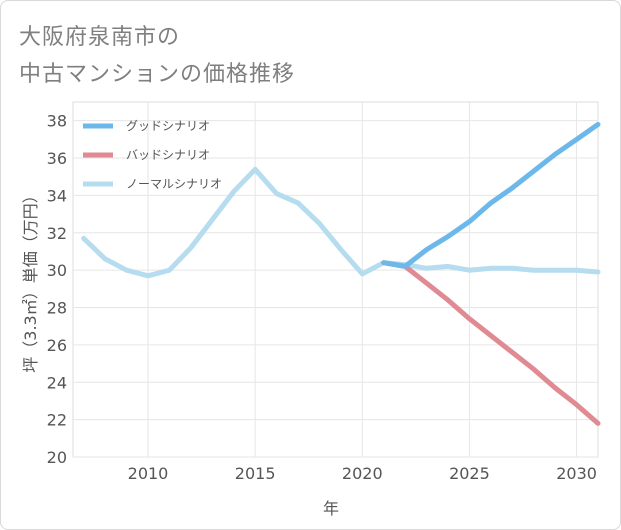  Describe the element at coordinates (57, 420) in the screenshot. I see `y-tick-label: 22` at that location.